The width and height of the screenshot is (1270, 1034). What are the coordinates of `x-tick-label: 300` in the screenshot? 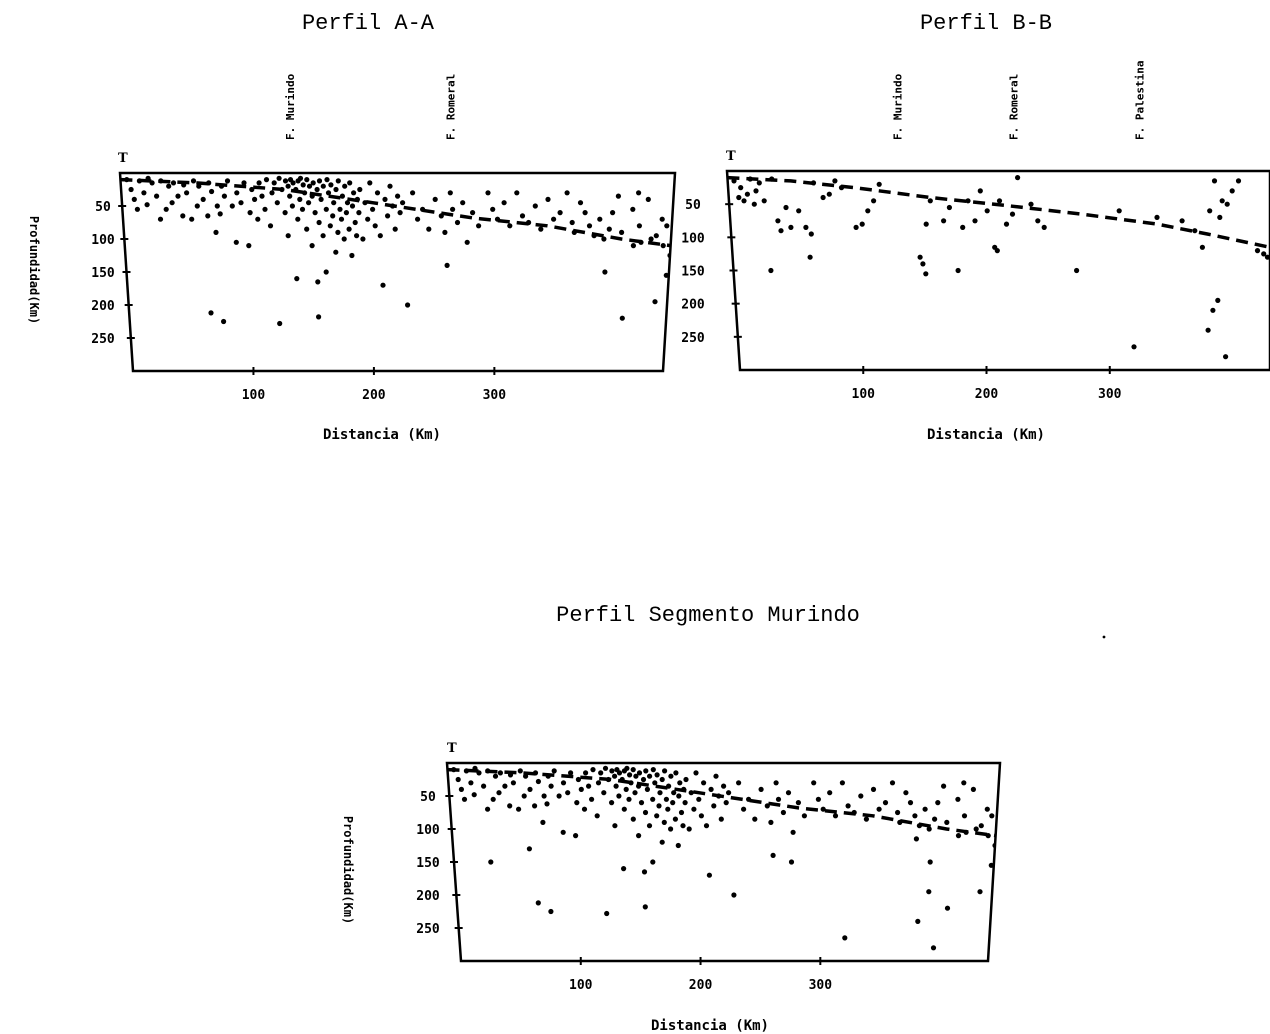 It's located at (1110, 394).